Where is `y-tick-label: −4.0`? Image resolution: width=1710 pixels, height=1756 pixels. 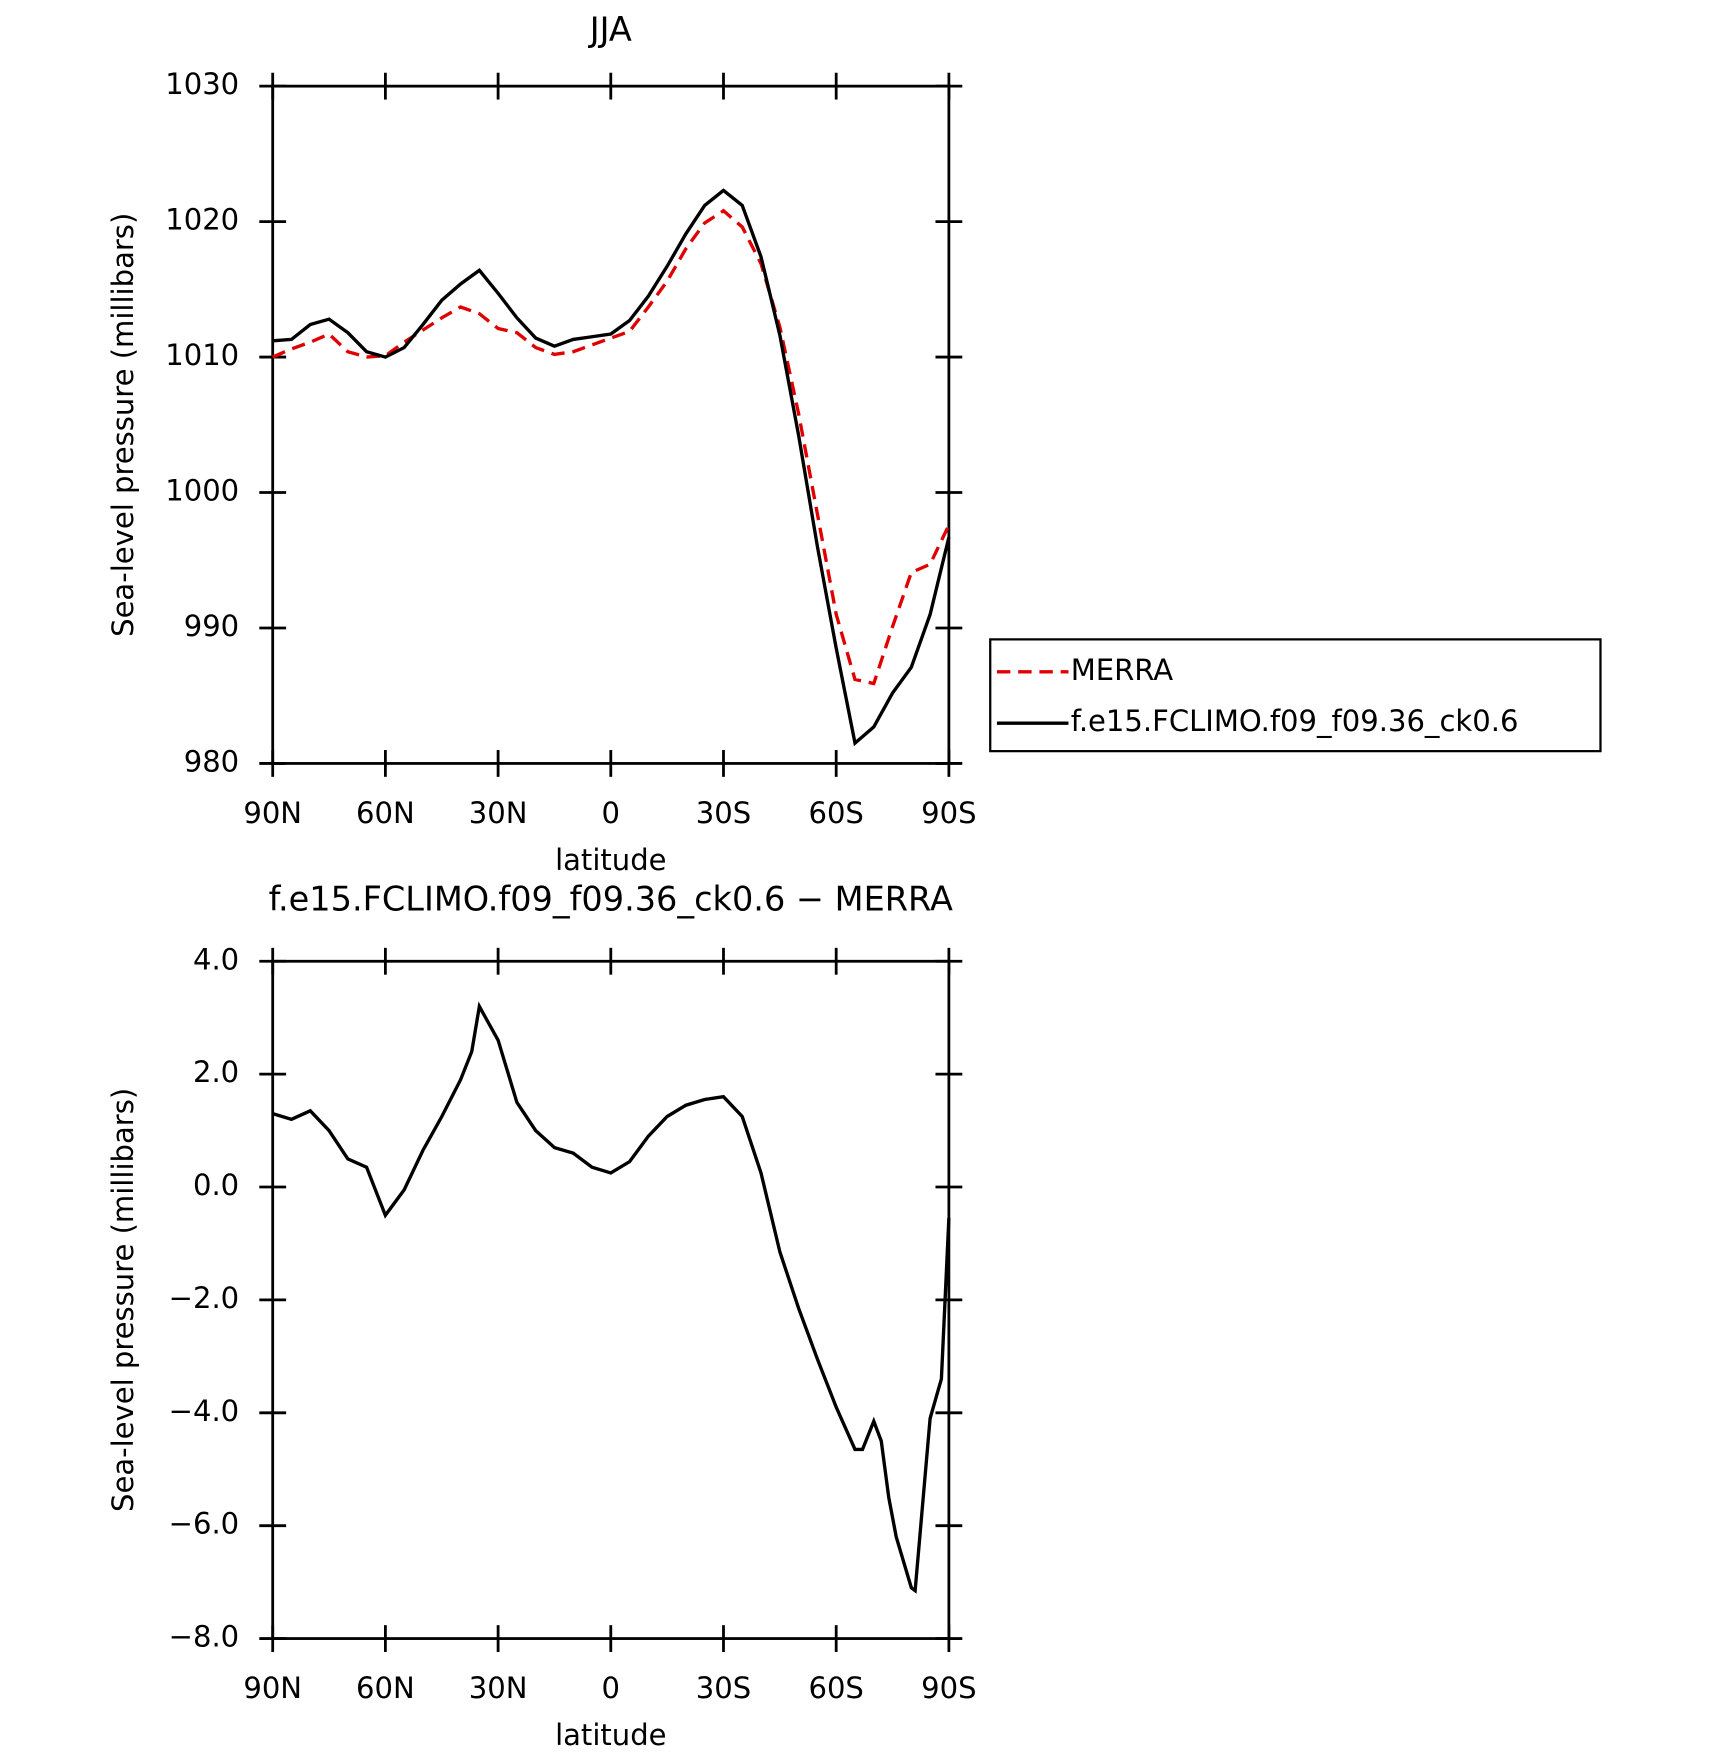 y-tick-label: −4.0 is located at coordinates (204, 1411).